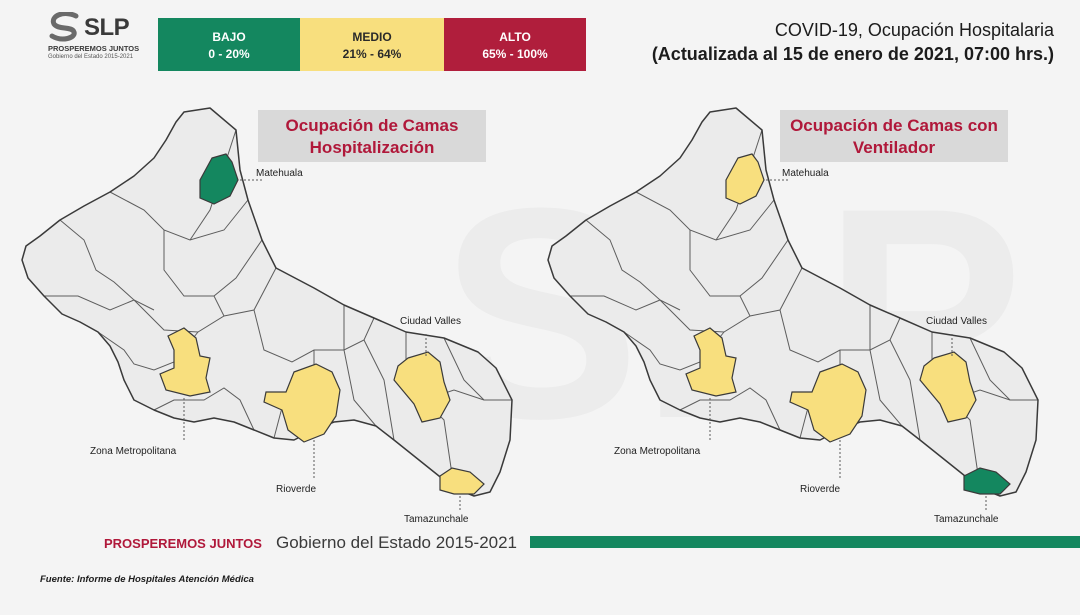 The image size is (1080, 615). What do you see at coordinates (94, 48) in the screenshot?
I see `logo-tagline: PROSPEREMOS JUNTOS` at bounding box center [94, 48].